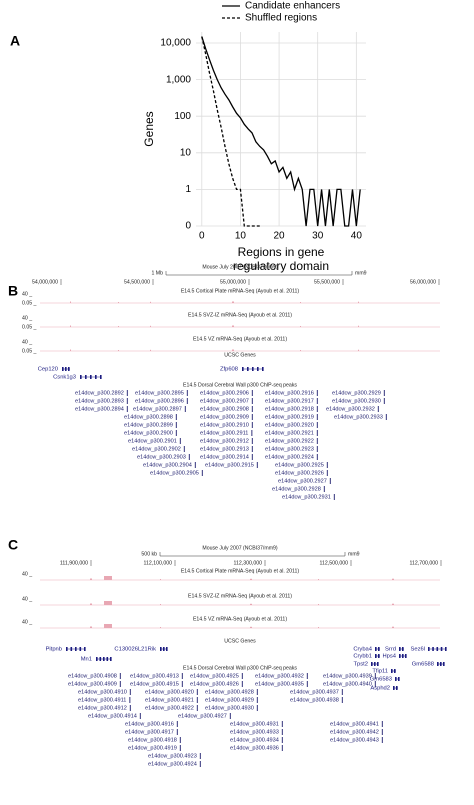 Image resolution: width=474 pixels, height=805 pixels. What do you see at coordinates (64, 378) in the screenshot?
I see `gene-label: Csnk1g3` at bounding box center [64, 378].